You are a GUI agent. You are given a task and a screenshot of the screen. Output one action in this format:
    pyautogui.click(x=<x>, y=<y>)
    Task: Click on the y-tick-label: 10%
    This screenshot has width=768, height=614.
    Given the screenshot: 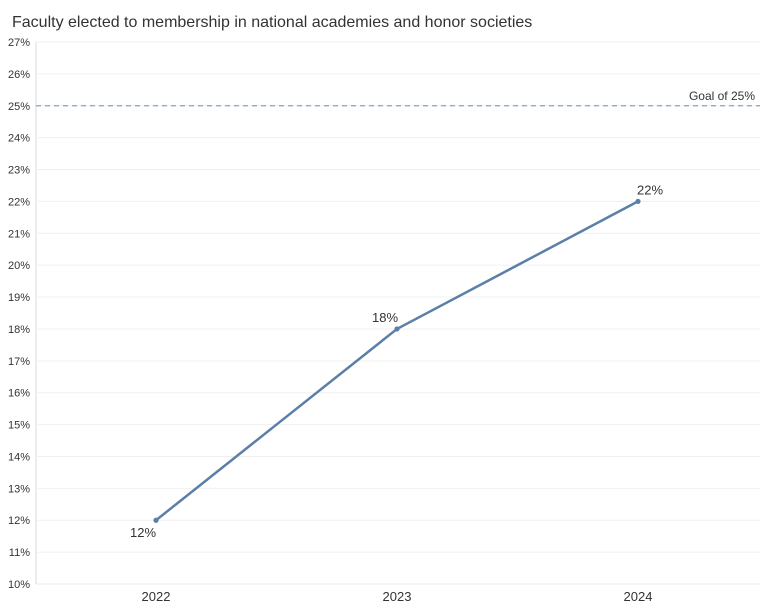 What is the action you would take?
    pyautogui.click(x=19, y=585)
    